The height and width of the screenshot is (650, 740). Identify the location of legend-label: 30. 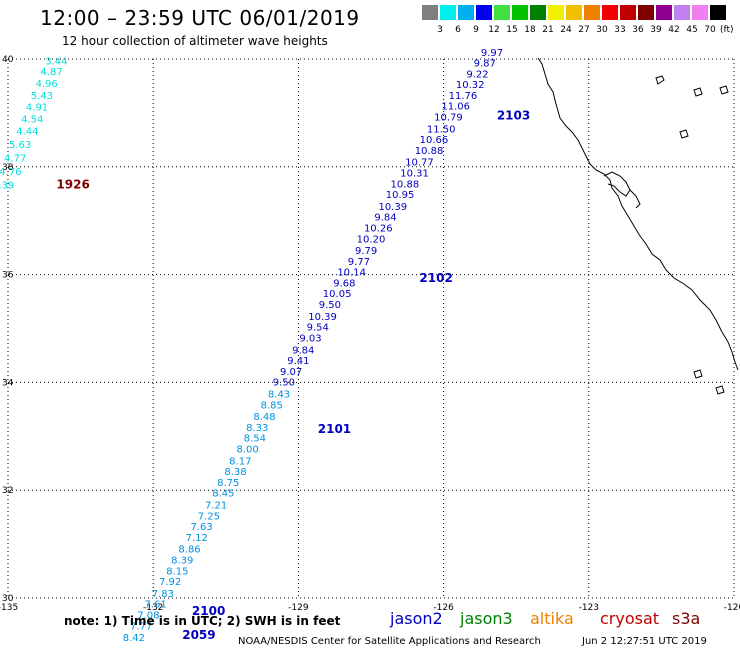
(602, 30).